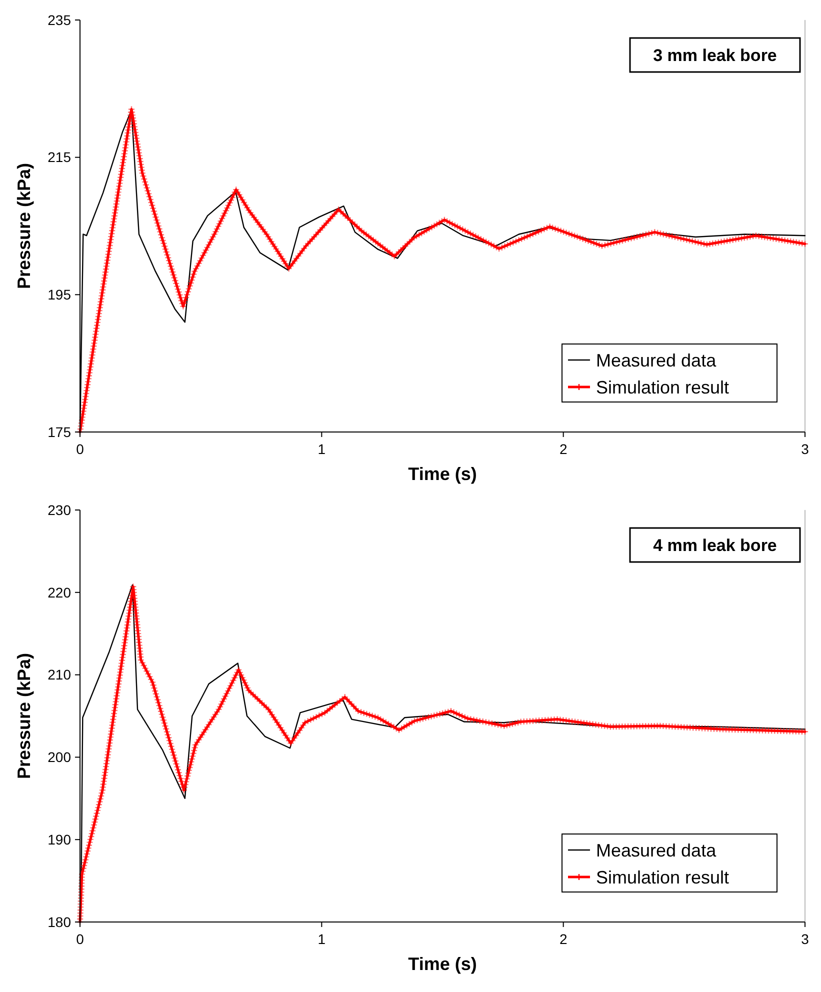  What do you see at coordinates (60, 432) in the screenshot?
I see `y-tick-label: 175` at bounding box center [60, 432].